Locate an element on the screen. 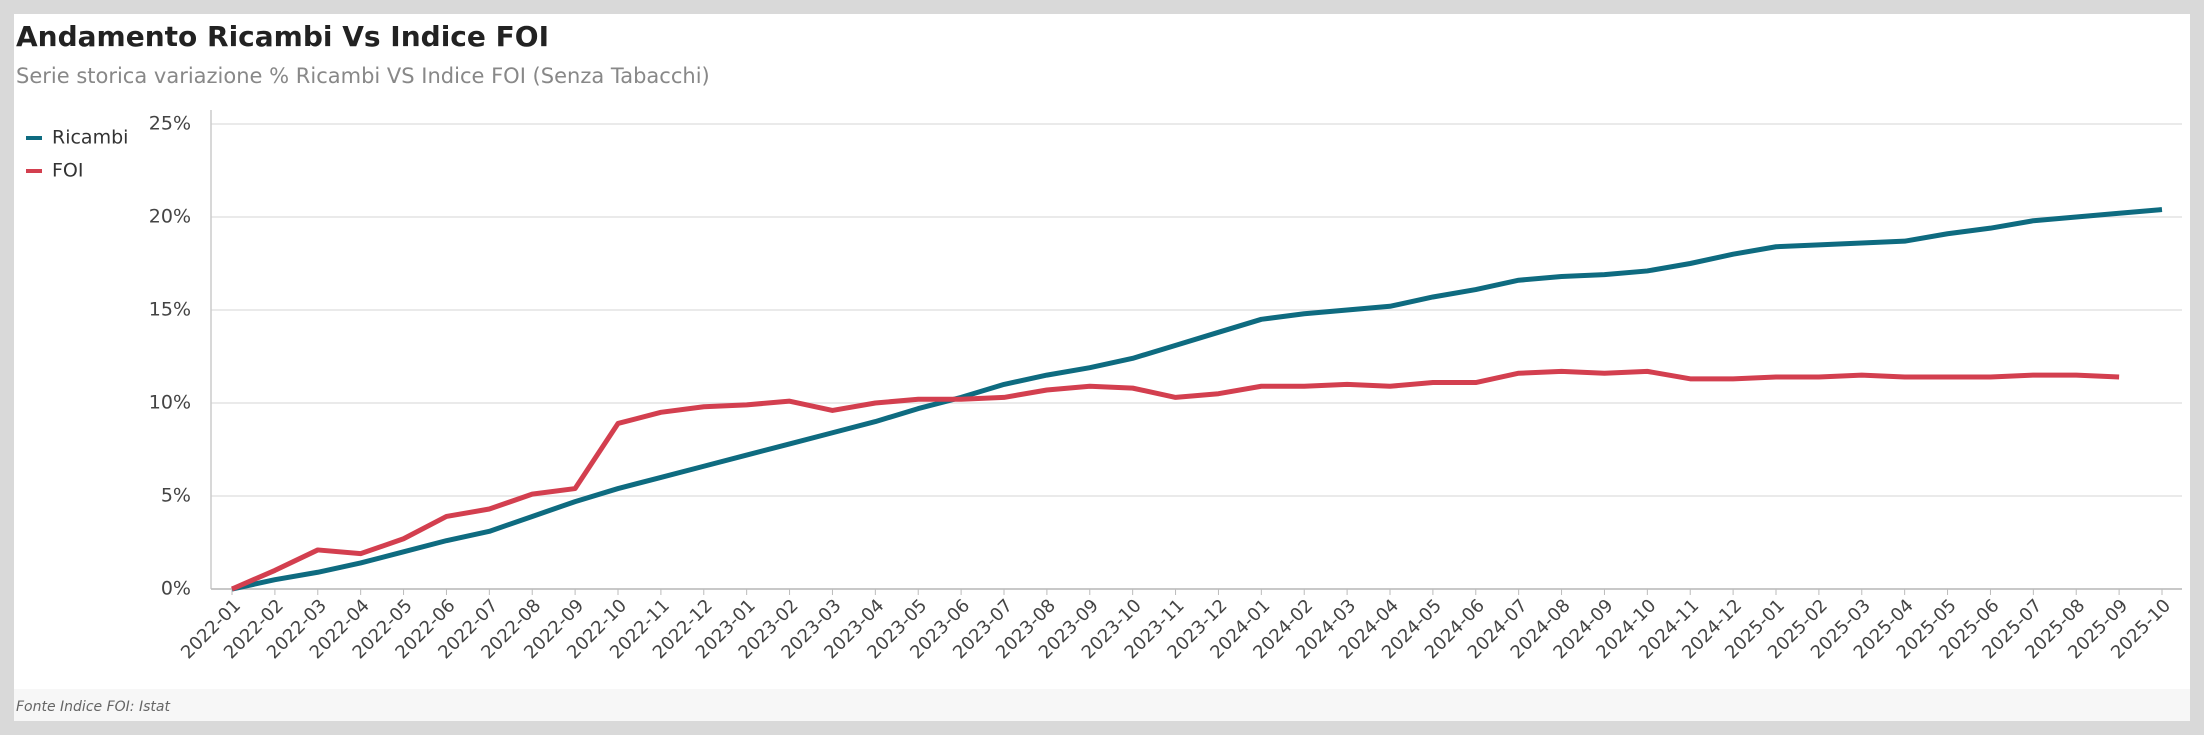 This screenshot has height=735, width=2204. y-tick-label: 20% is located at coordinates (170, 217).